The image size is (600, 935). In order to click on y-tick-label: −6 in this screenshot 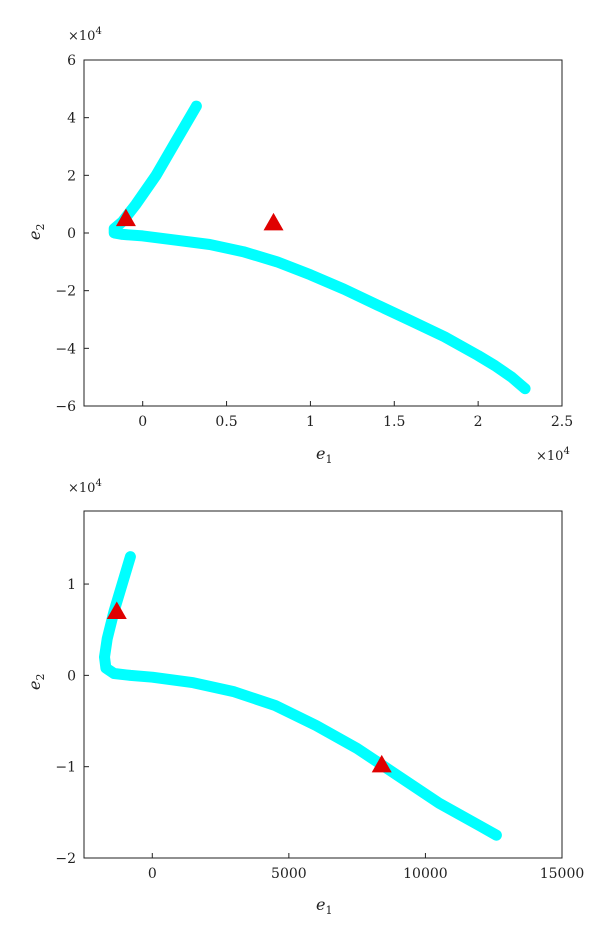, I will do `click(65, 407)`.